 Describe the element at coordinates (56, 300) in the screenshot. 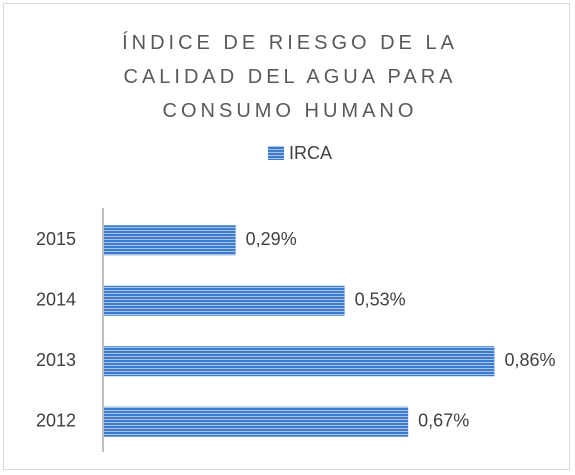

I see `y-tick-label: 2014` at that location.